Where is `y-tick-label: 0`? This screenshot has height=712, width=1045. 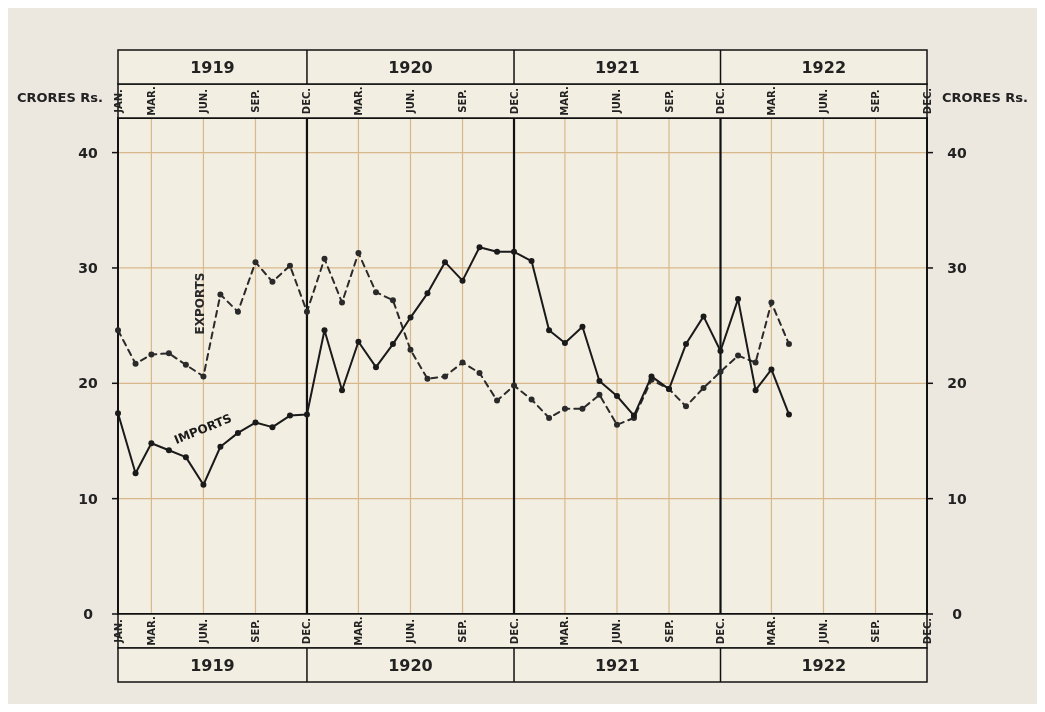
y-tick-label: 0 is located at coordinates (88, 614).